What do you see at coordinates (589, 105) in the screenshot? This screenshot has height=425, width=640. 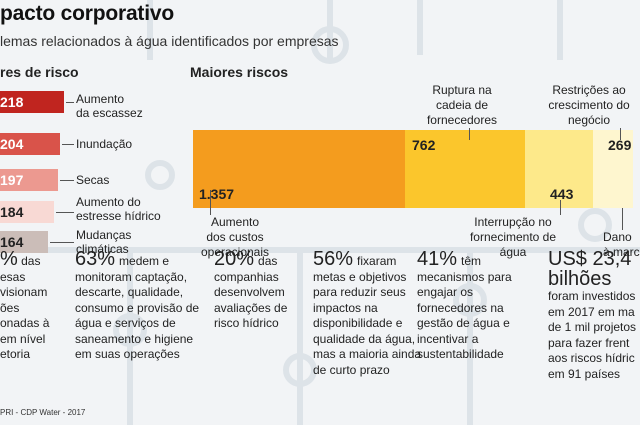 I see `main-risk-label: Restrições ao crescimento do negócio` at bounding box center [589, 105].